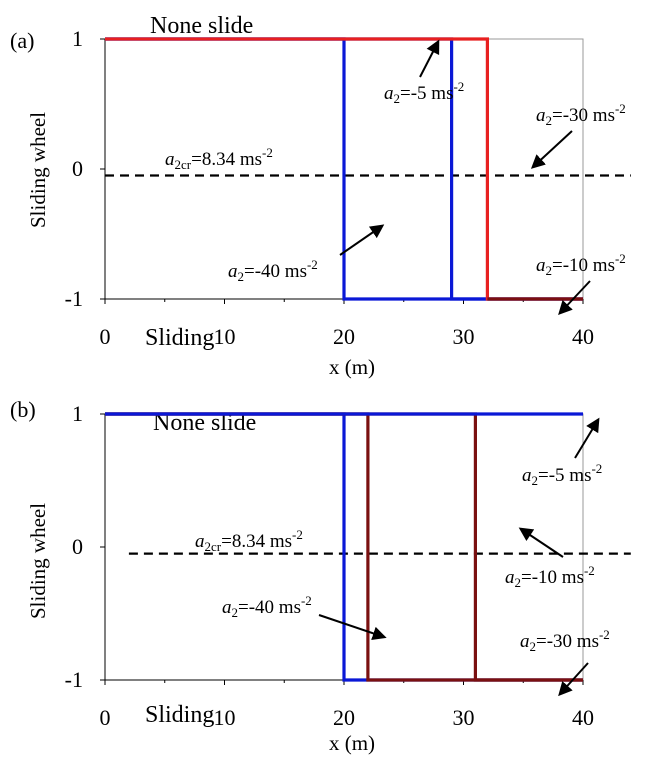 This screenshot has height=758, width=659. I want to click on panel-label: (a), so click(22, 40).